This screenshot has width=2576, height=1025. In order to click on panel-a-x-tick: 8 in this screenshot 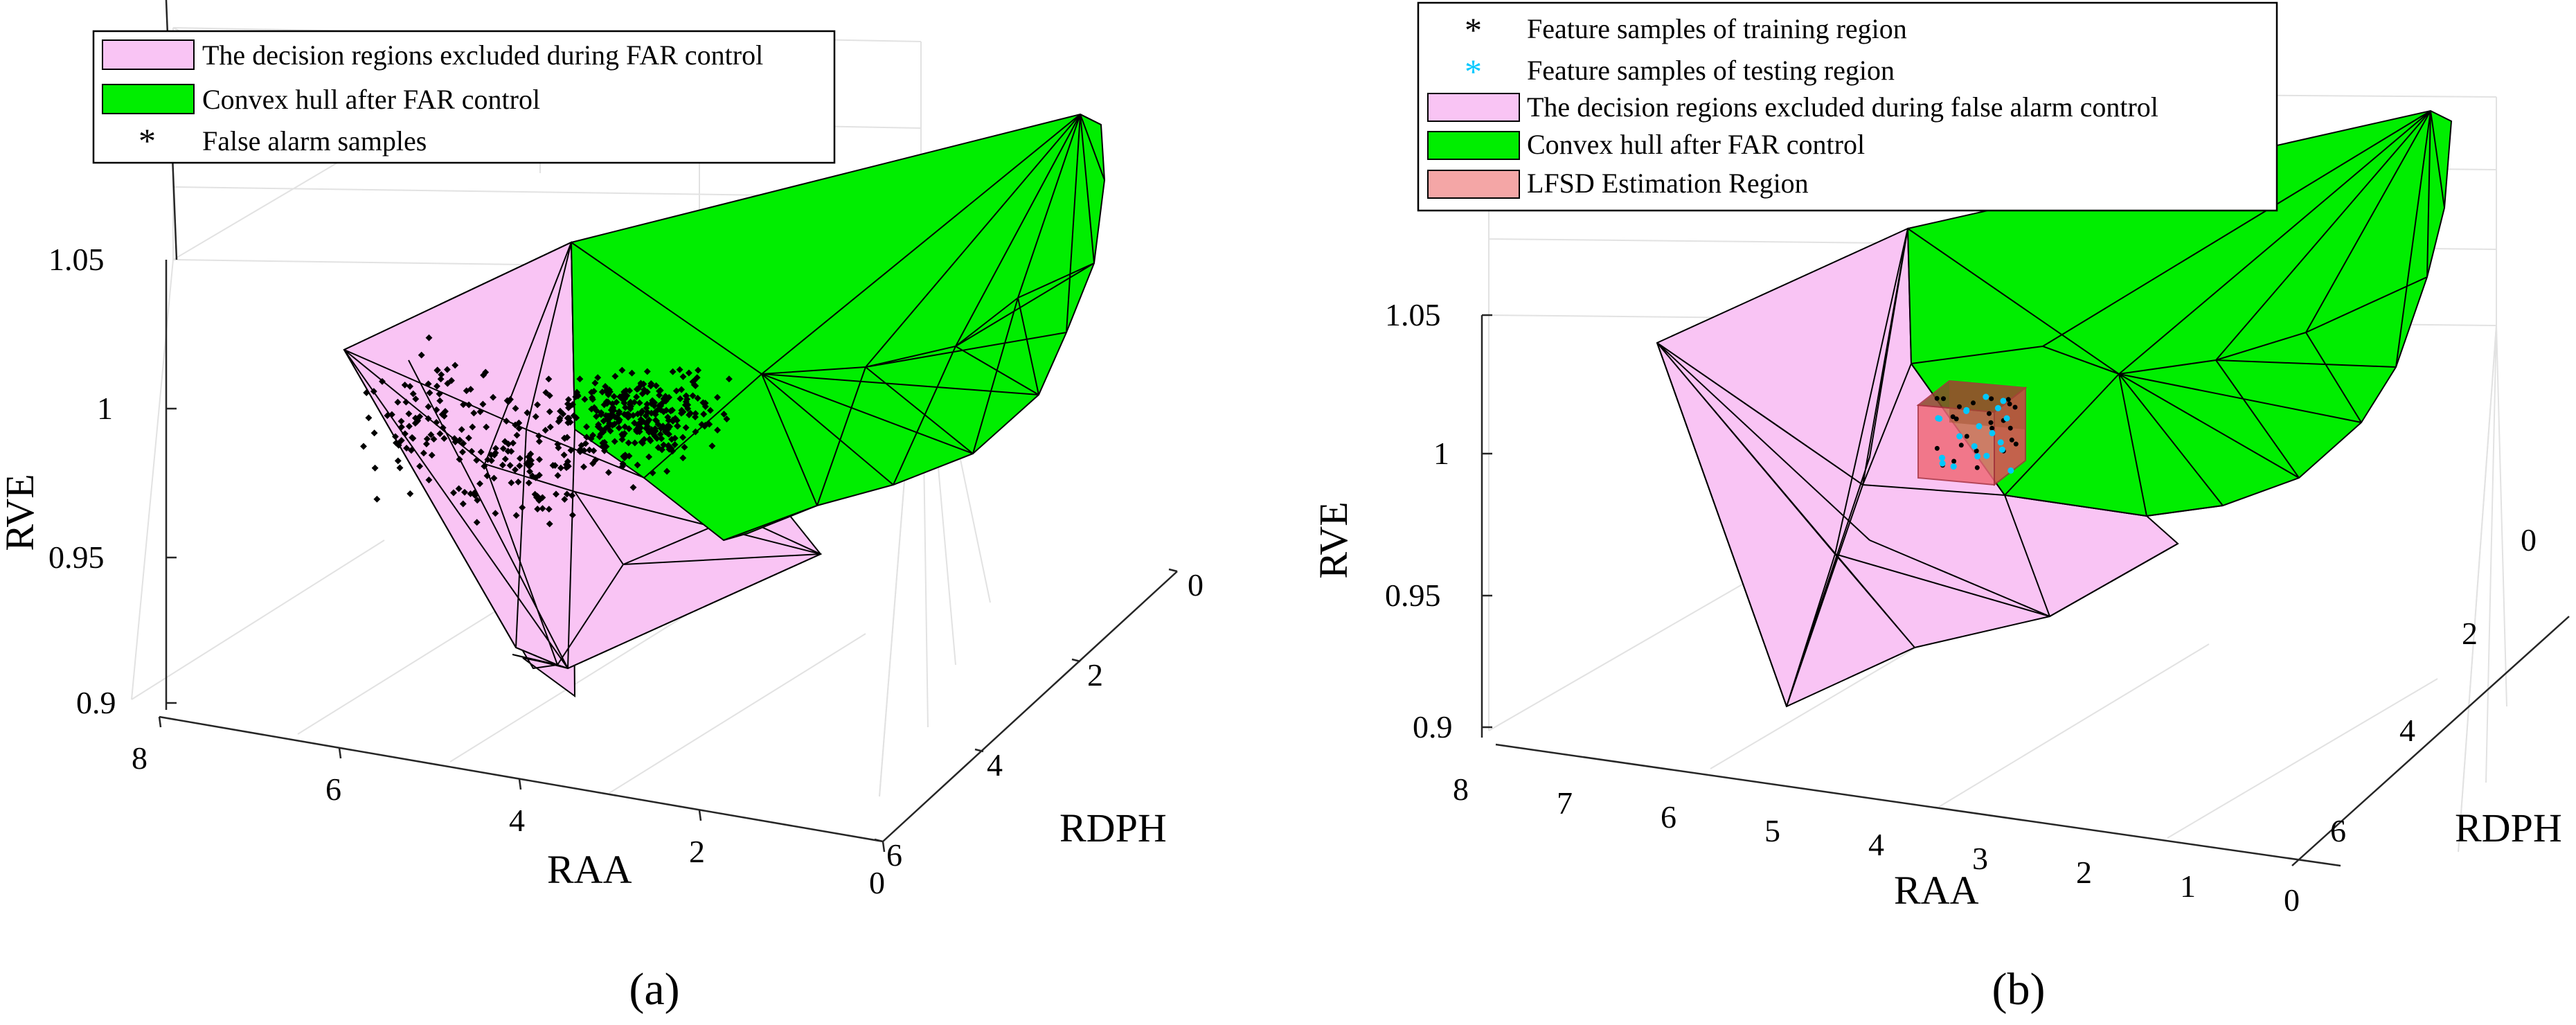, I will do `click(139, 758)`.